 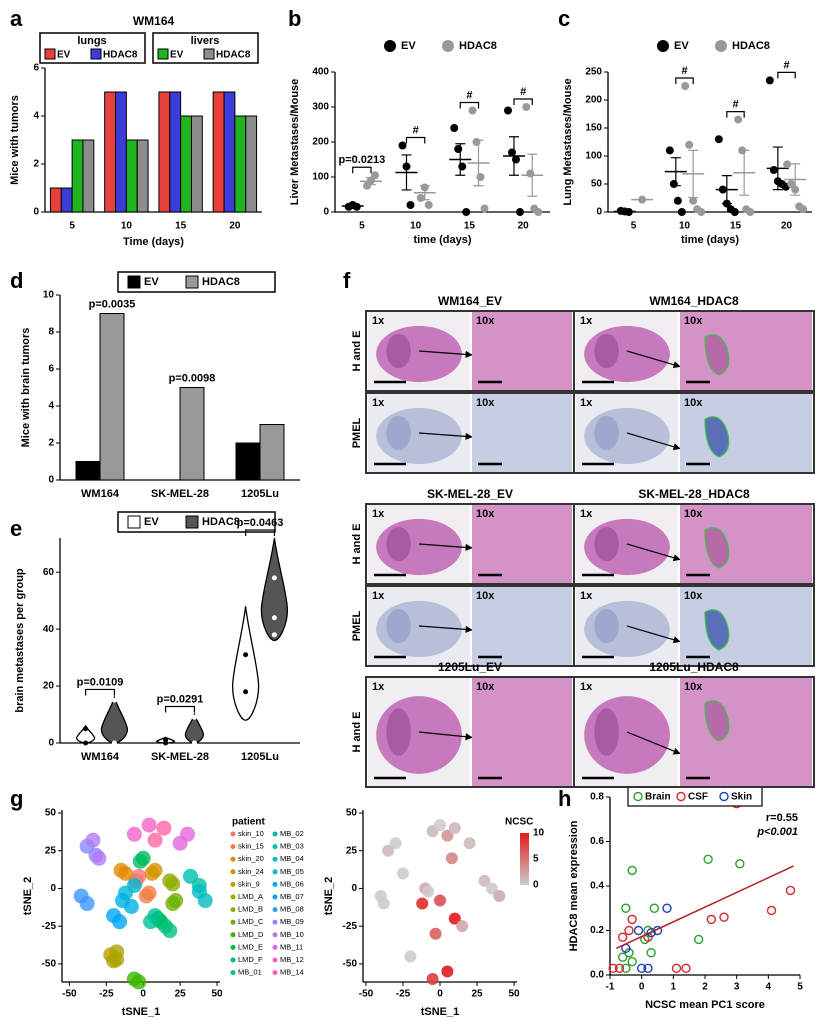 I want to click on x-tick-label: 25, so click(x=477, y=994).